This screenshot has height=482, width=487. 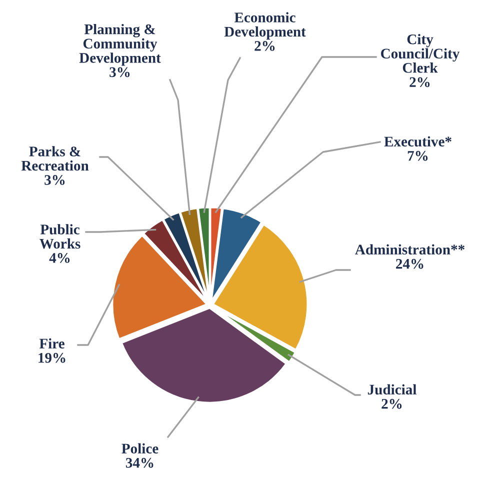 I want to click on slice-label: Planning & Community Development, so click(x=120, y=45).